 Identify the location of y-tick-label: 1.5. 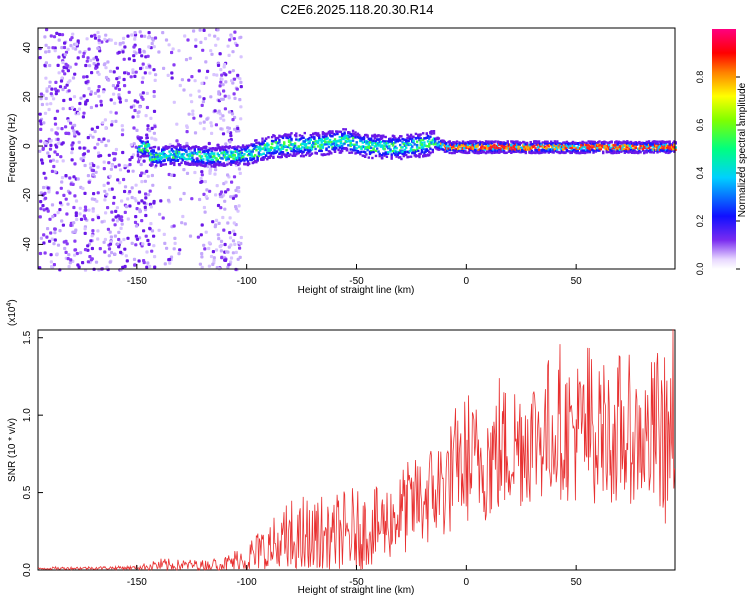
(27, 337).